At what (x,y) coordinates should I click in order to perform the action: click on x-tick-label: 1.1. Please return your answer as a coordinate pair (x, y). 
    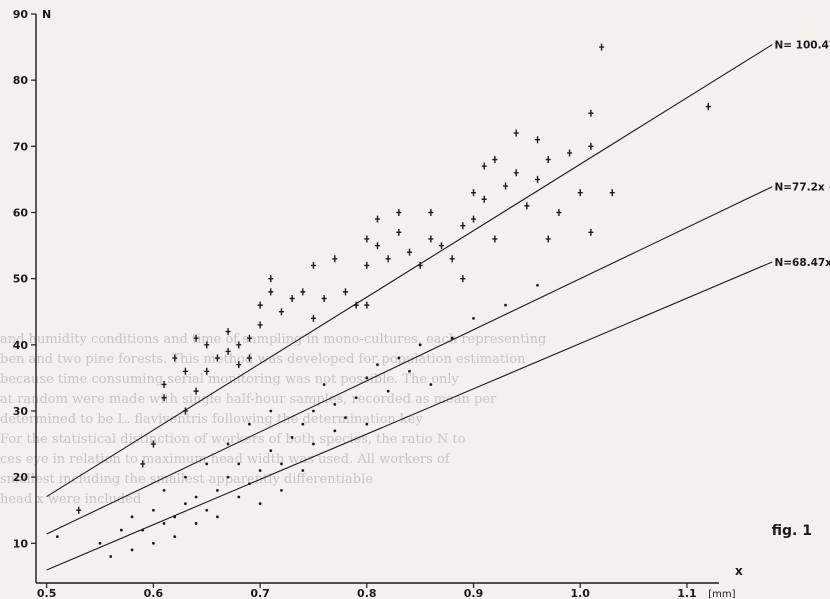
    Looking at the image, I should click on (687, 593).